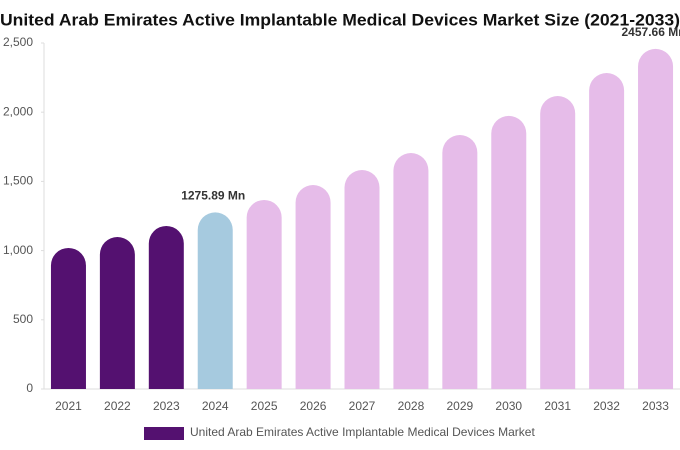 The width and height of the screenshot is (680, 450). What do you see at coordinates (18, 42) in the screenshot?
I see `y-tick-label: 2,500` at bounding box center [18, 42].